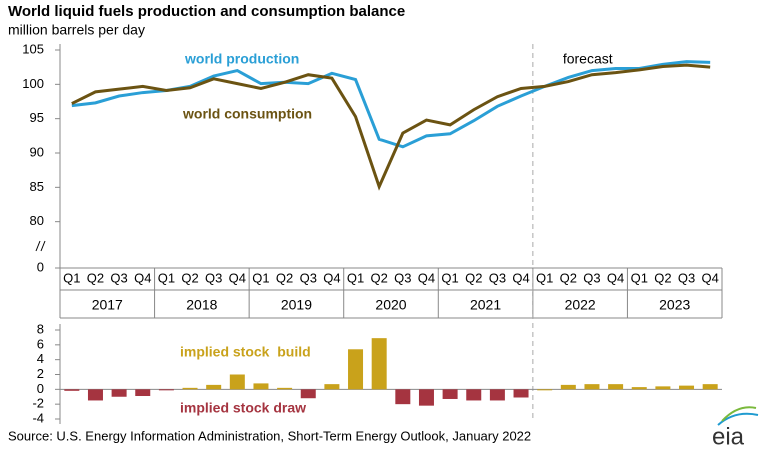 The width and height of the screenshot is (765, 455). What do you see at coordinates (588, 59) in the screenshot?
I see `forecast-label: forecast` at bounding box center [588, 59].